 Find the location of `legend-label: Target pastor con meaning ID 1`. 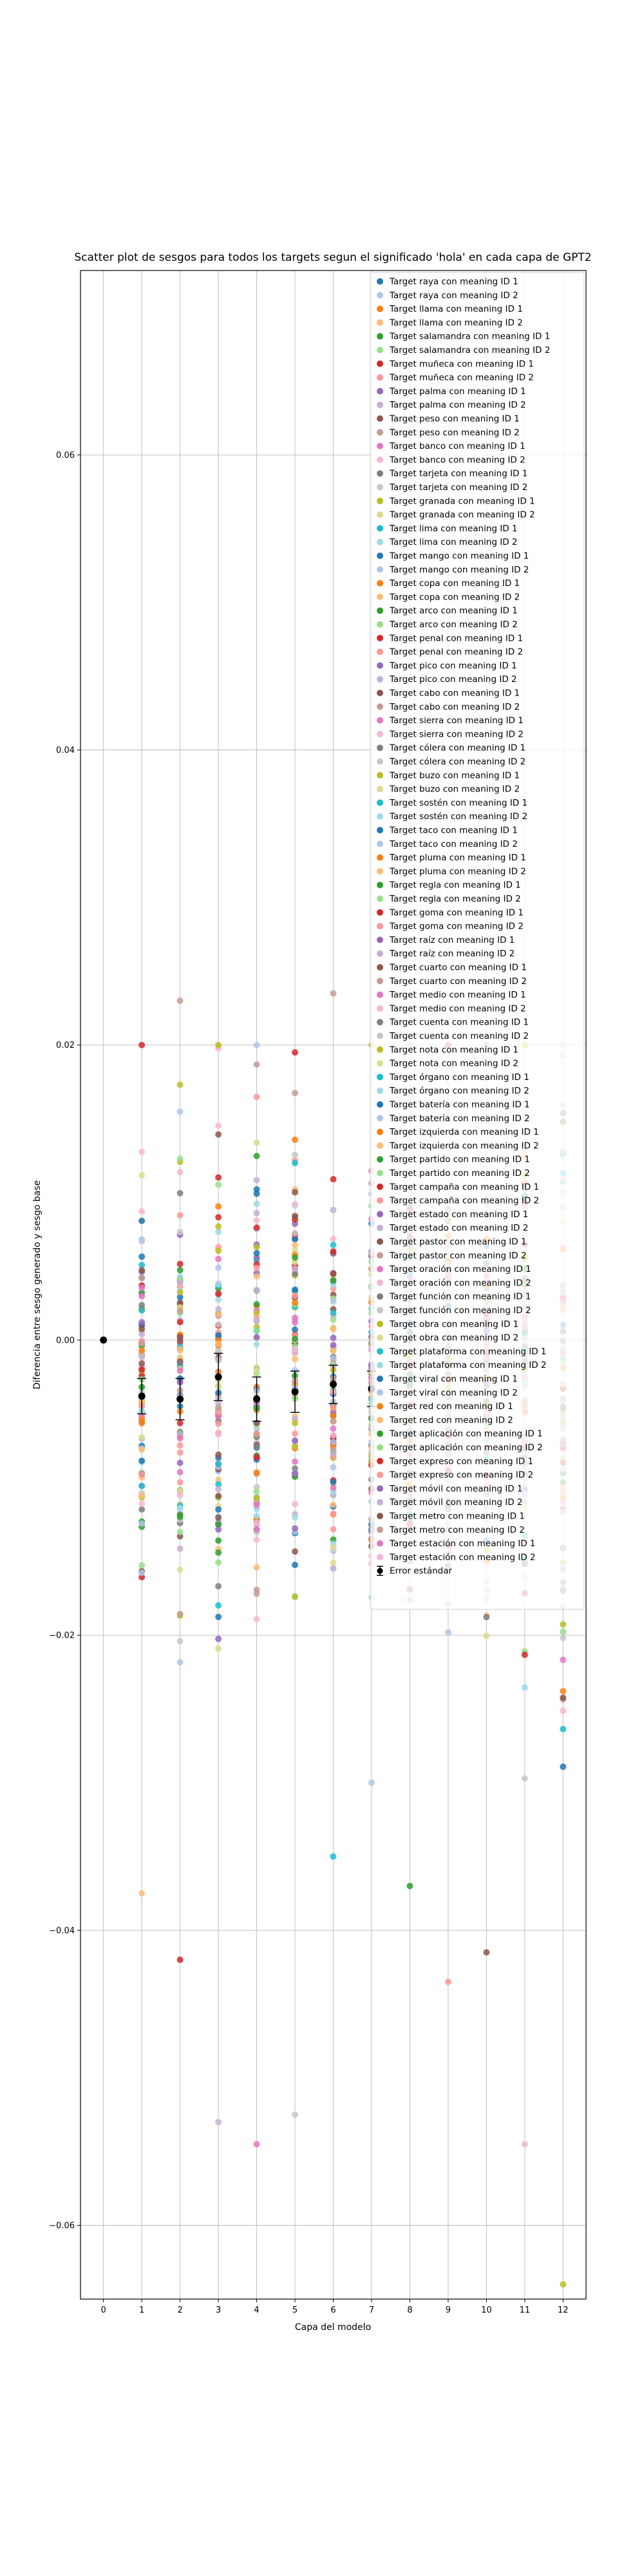

legend-label: Target pastor con meaning ID 1 is located at coordinates (458, 1242).